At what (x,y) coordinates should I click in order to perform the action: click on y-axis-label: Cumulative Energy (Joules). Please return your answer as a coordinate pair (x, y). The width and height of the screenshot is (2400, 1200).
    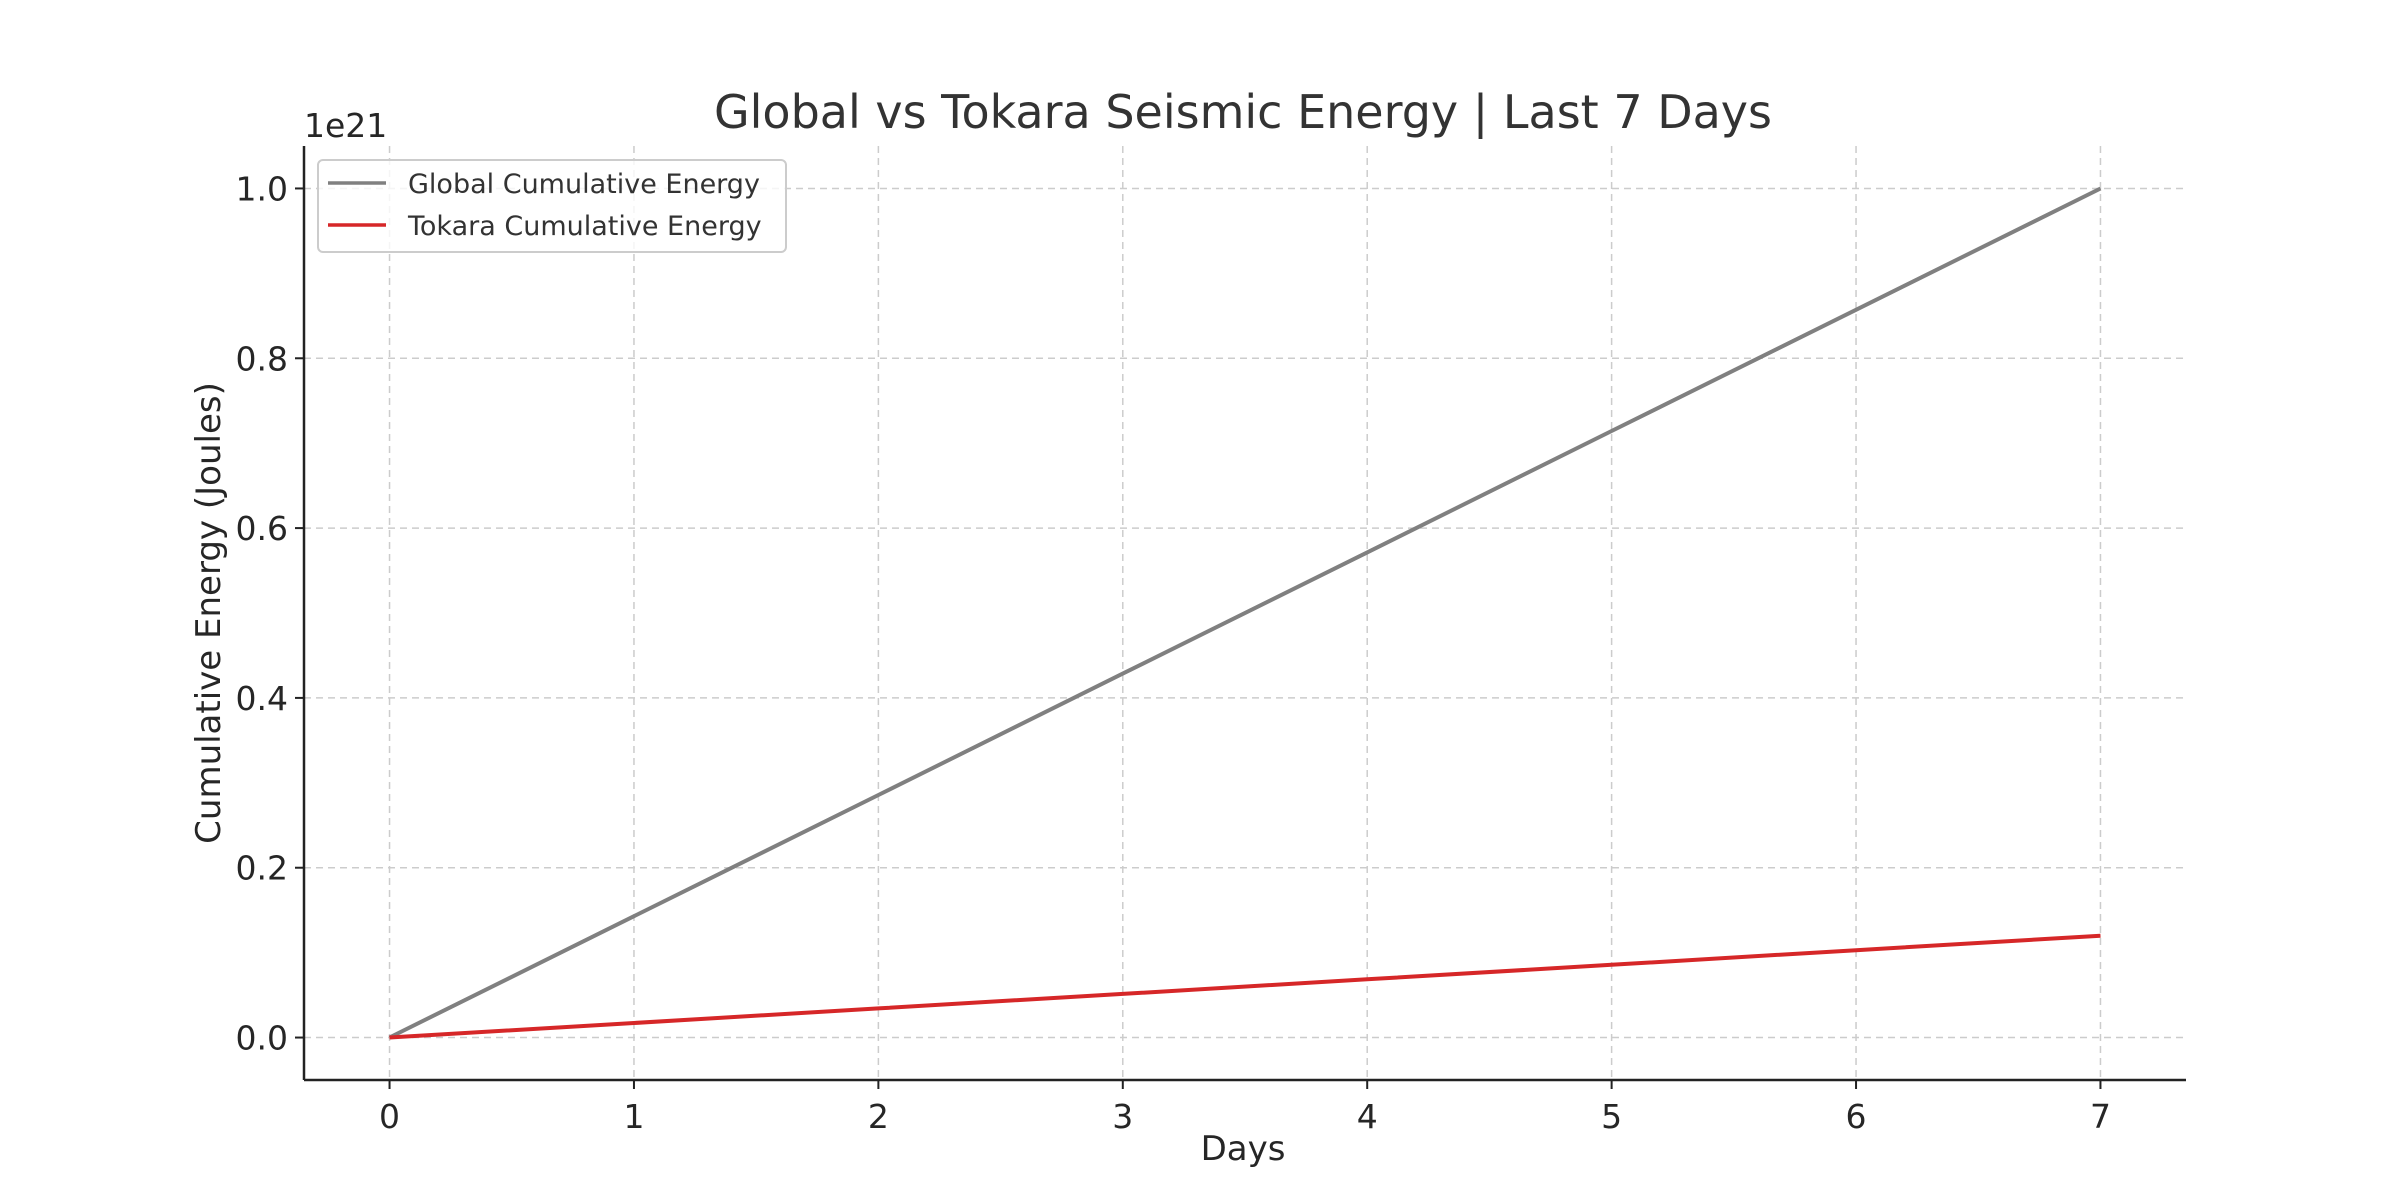
    Looking at the image, I should click on (209, 613).